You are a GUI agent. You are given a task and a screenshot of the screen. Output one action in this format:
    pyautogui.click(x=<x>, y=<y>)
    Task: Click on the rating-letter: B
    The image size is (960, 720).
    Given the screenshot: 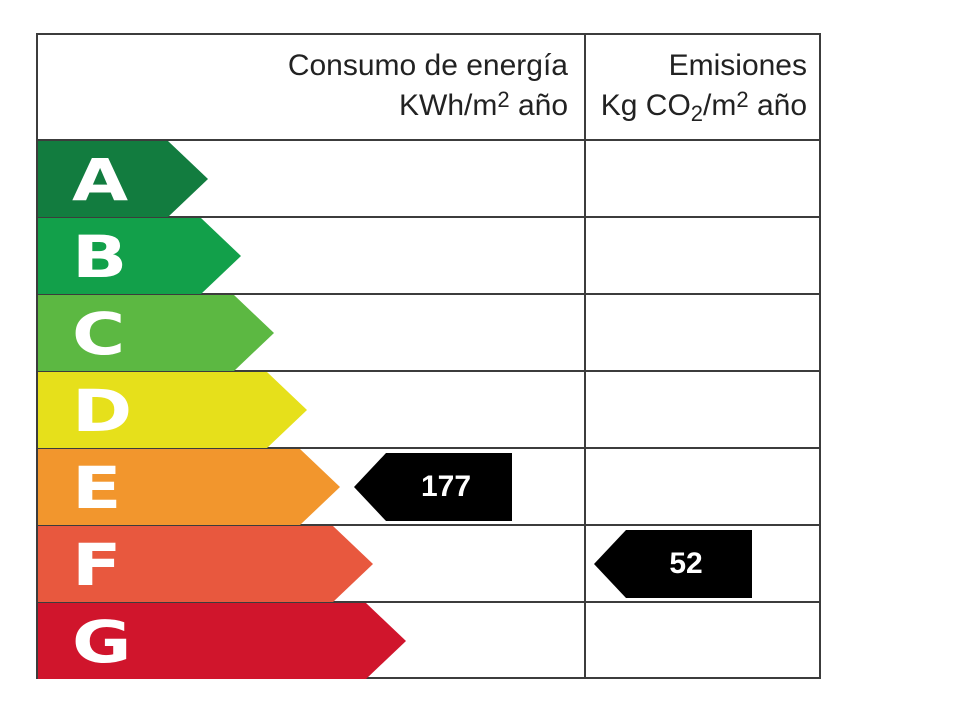 What is the action you would take?
    pyautogui.click(x=100, y=257)
    